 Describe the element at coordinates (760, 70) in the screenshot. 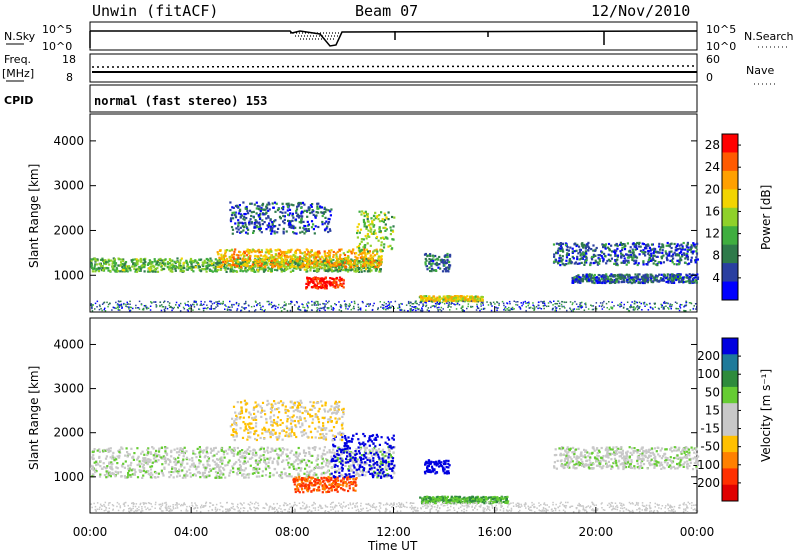

I see `nave-label: Nave` at that location.